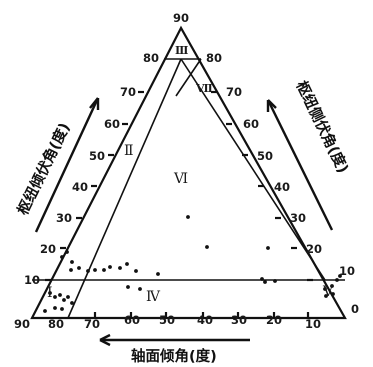 This screenshot has height=367, width=373. I want to click on right-edge-tickmarks, so click(262, 186).